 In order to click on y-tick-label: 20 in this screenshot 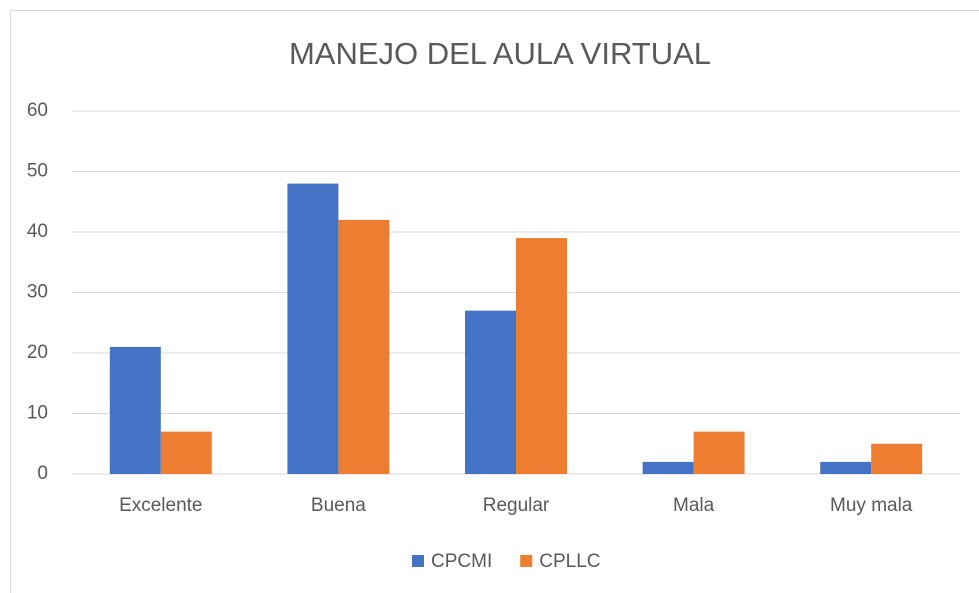, I will do `click(37, 352)`.